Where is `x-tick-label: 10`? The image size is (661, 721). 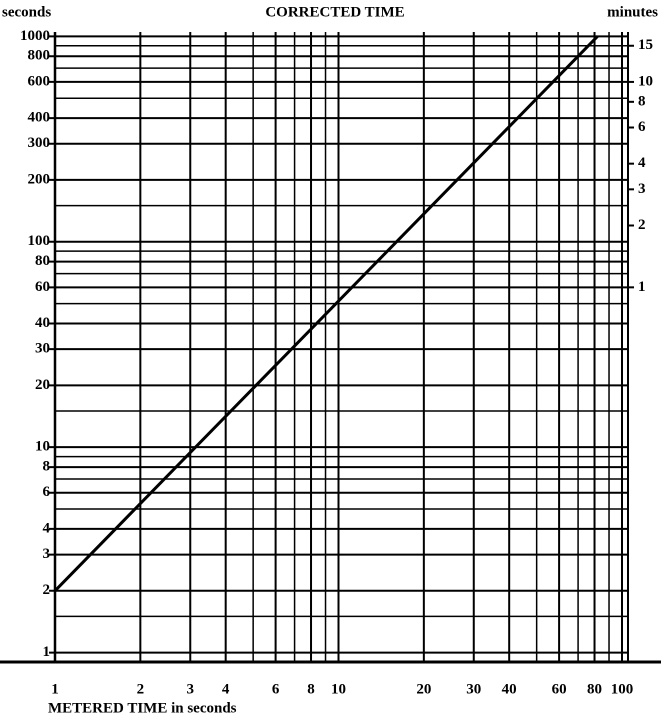
x-tick-label: 10 is located at coordinates (338, 689).